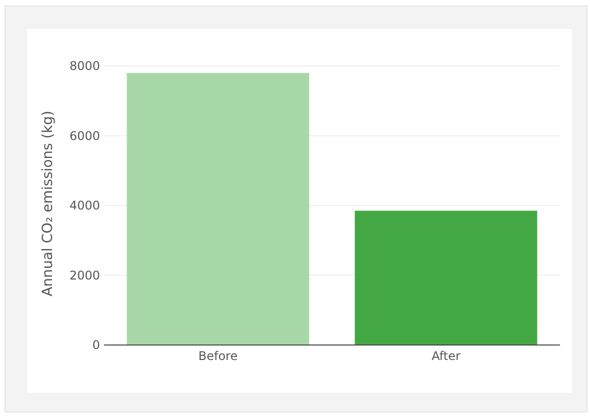  Describe the element at coordinates (84, 205) in the screenshot. I see `y-tick-label: 4000` at that location.